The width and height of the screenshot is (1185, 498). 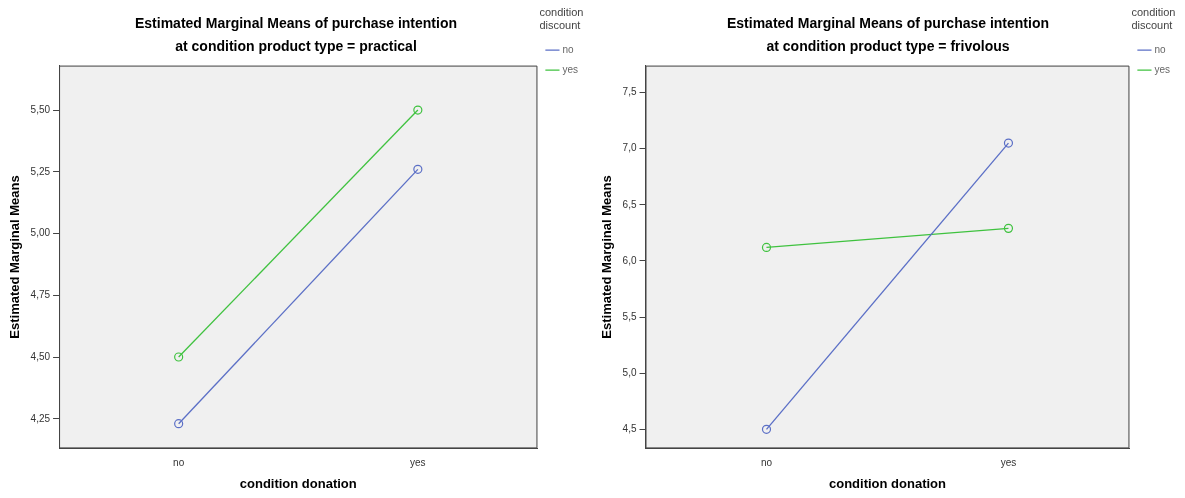 What do you see at coordinates (40, 295) in the screenshot?
I see `y-tick-label: 4,75` at bounding box center [40, 295].